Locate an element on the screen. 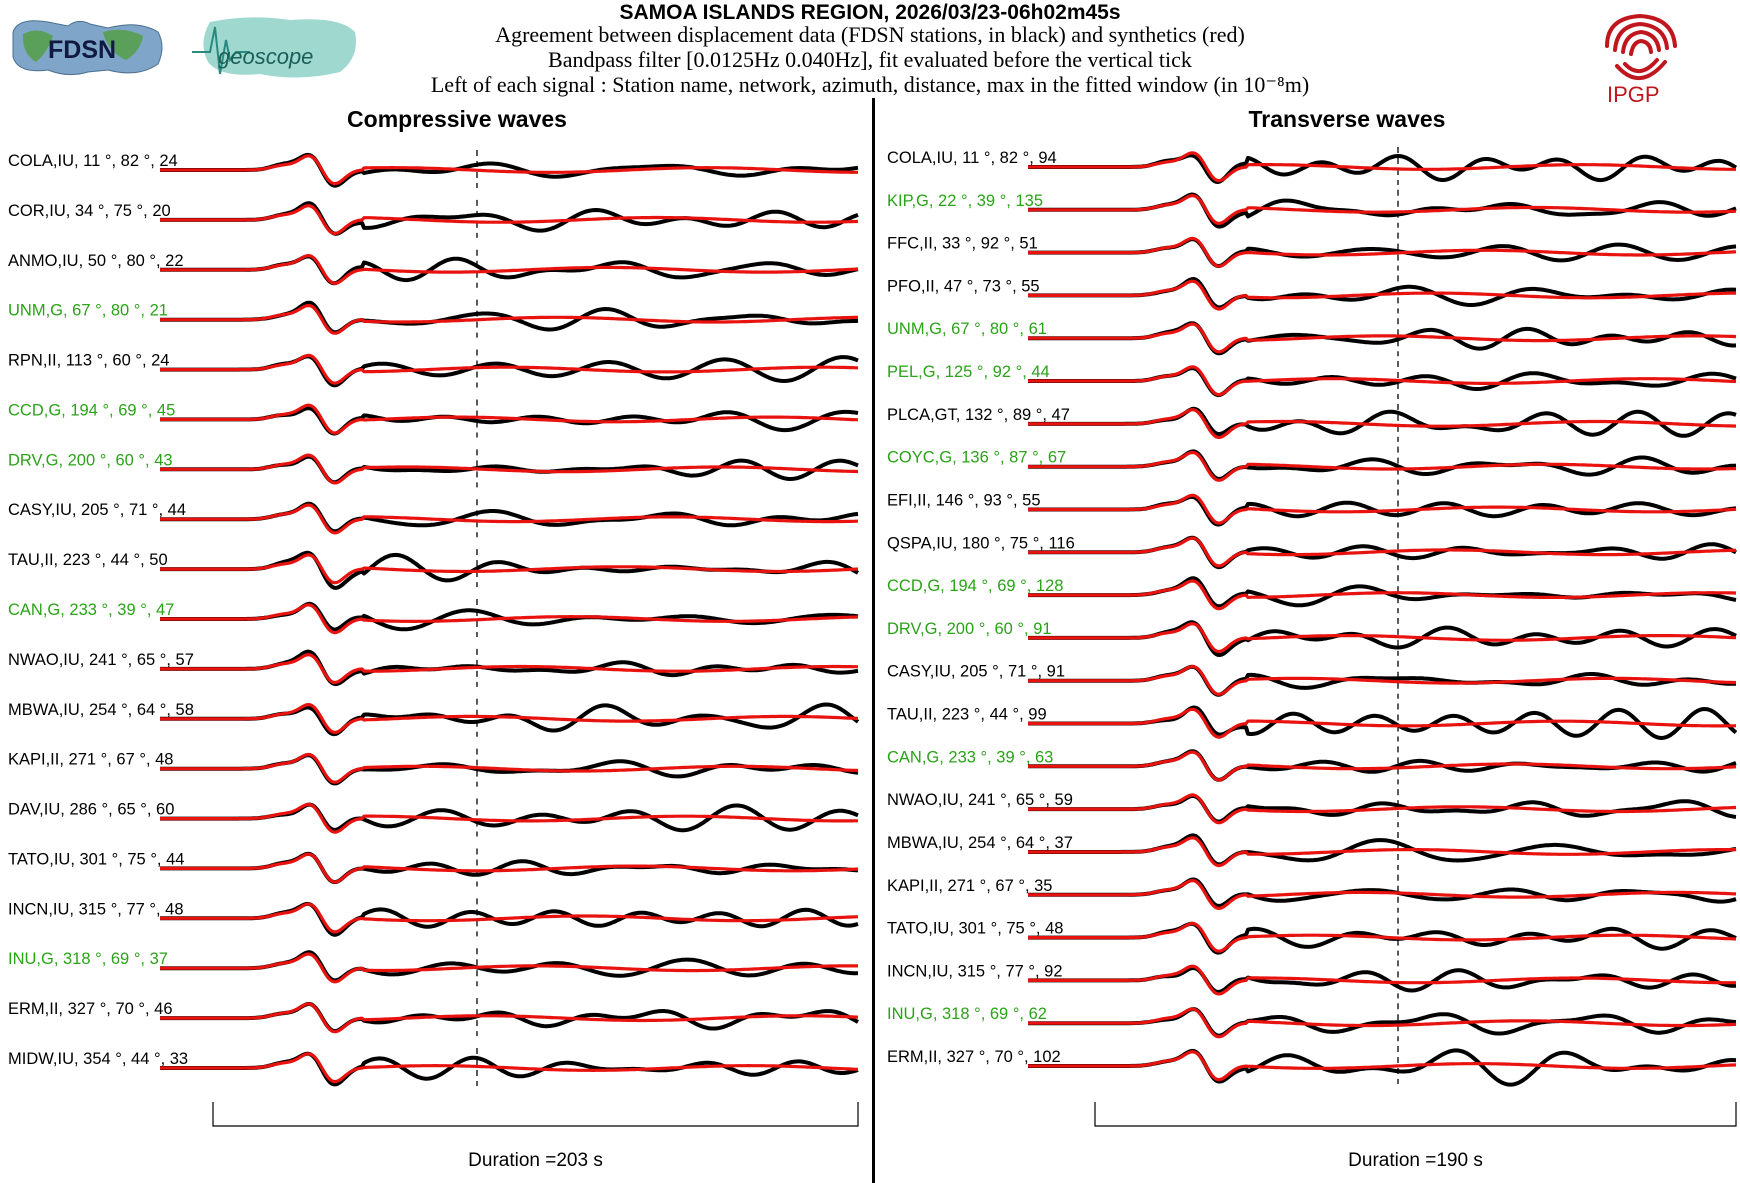 This screenshot has width=1740, height=1183. station-label: FFC,II, 33 °, 92 °, 51 is located at coordinates (962, 244).